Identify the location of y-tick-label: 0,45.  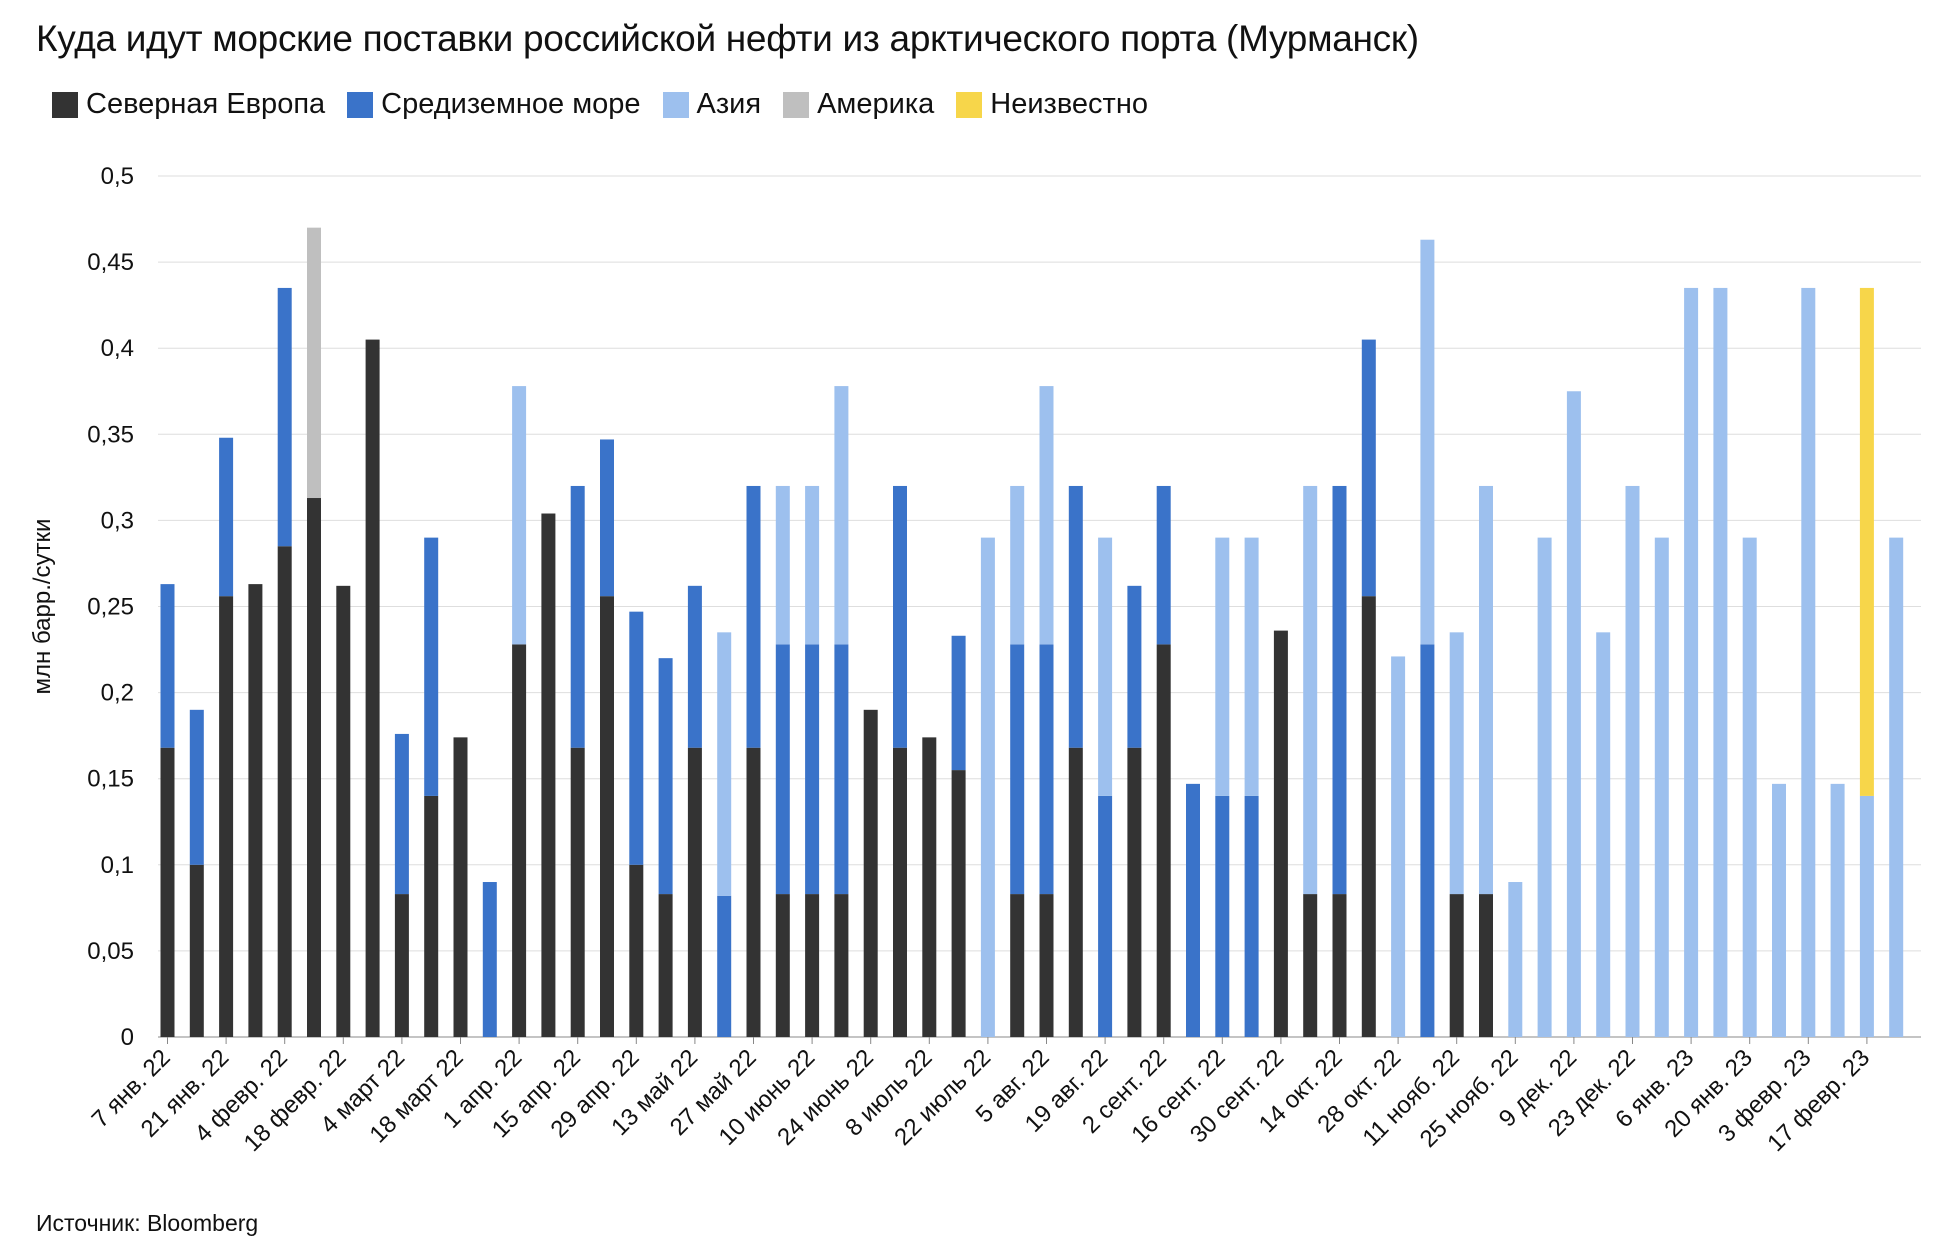
(110, 262).